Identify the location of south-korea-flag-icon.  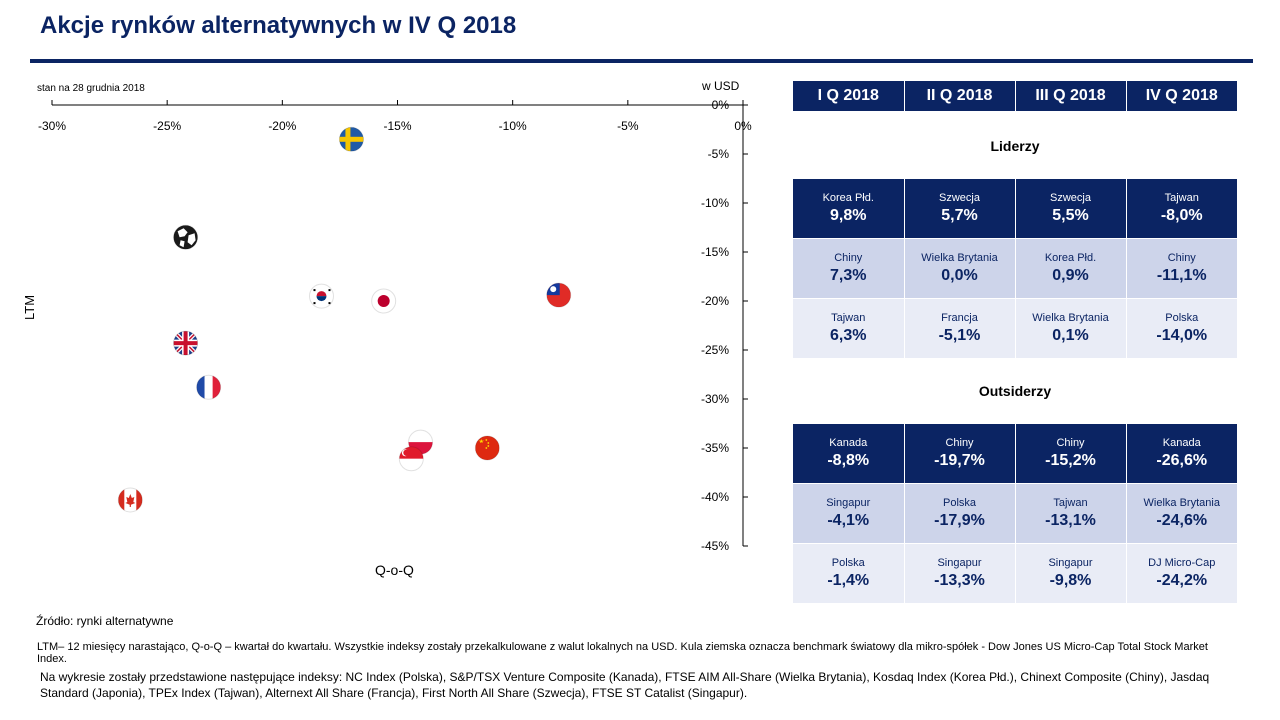
(321, 296).